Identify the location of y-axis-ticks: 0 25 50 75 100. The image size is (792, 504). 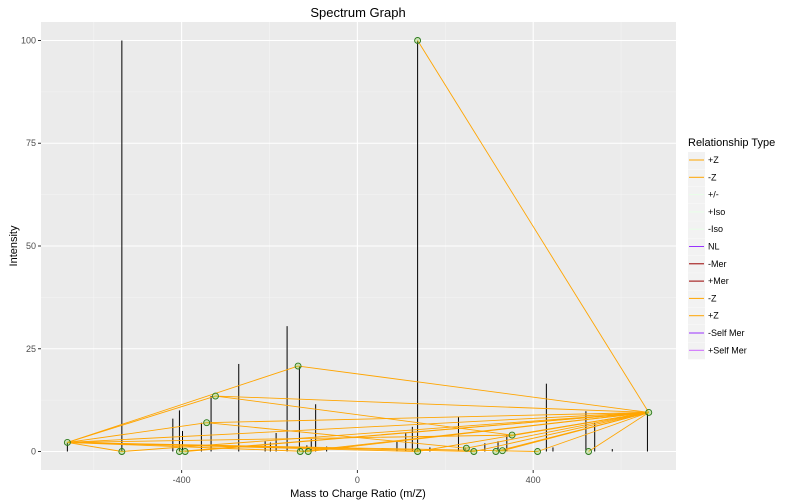
(31, 246).